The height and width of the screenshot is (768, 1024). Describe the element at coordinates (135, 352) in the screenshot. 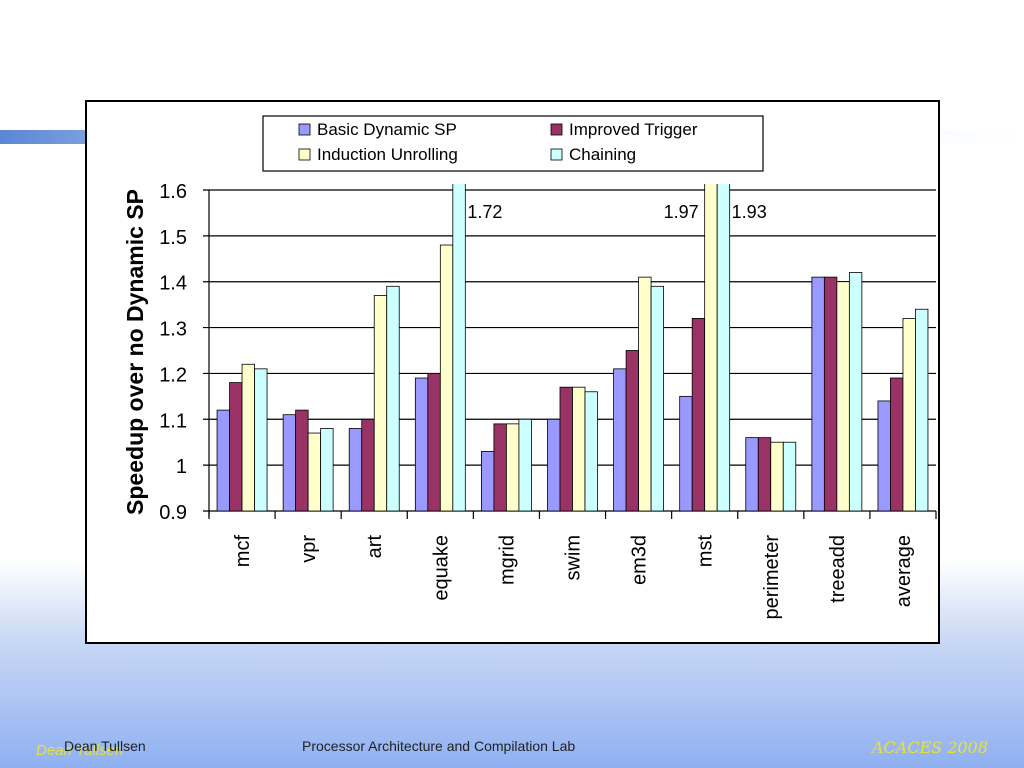

I see `y-axis-title: Speedup over no Dynamic SP` at that location.